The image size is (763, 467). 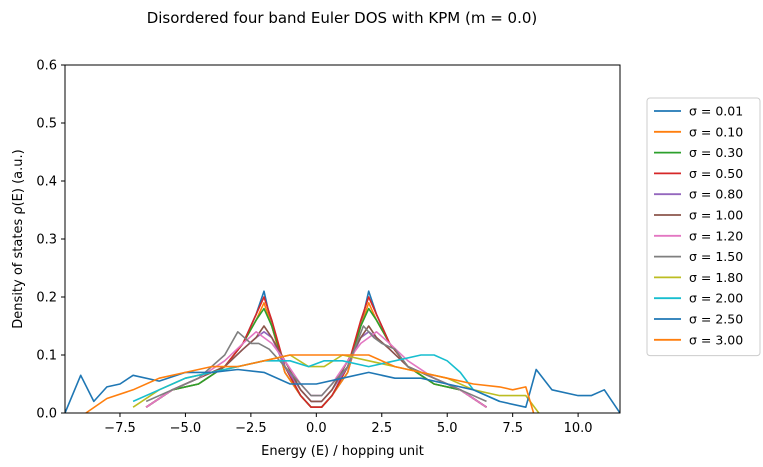 I want to click on legend-box, so click(x=703, y=227).